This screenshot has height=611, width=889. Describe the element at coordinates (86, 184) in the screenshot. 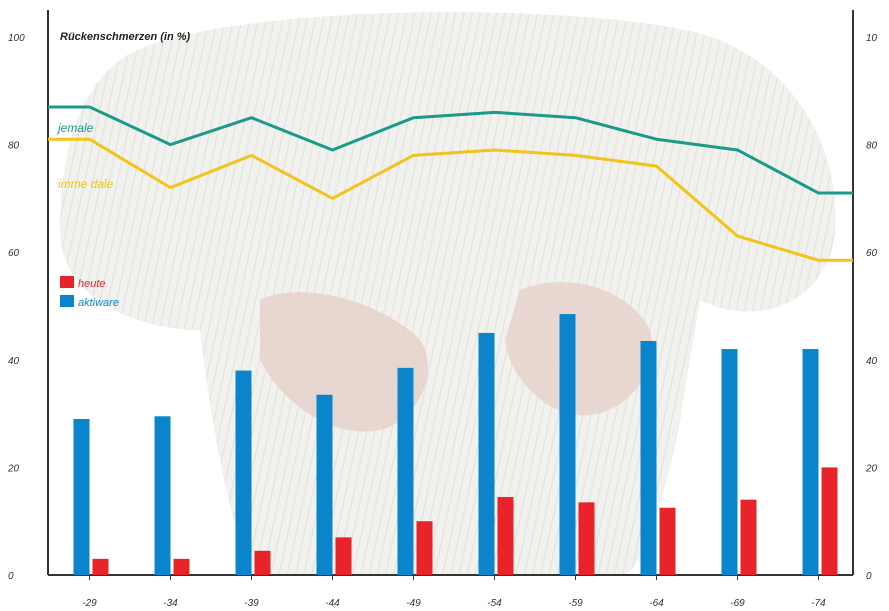

I see `line-label-imme-dale: imme dale` at that location.